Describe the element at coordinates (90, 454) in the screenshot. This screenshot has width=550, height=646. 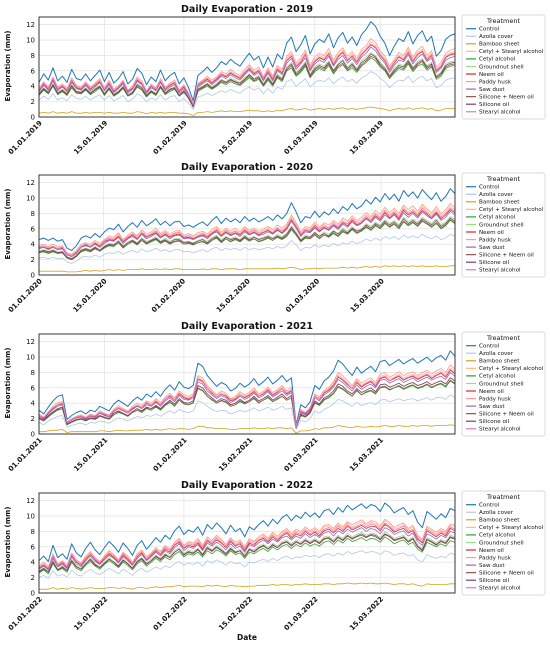
I see `x-tick-label: 15.01.2021` at that location.